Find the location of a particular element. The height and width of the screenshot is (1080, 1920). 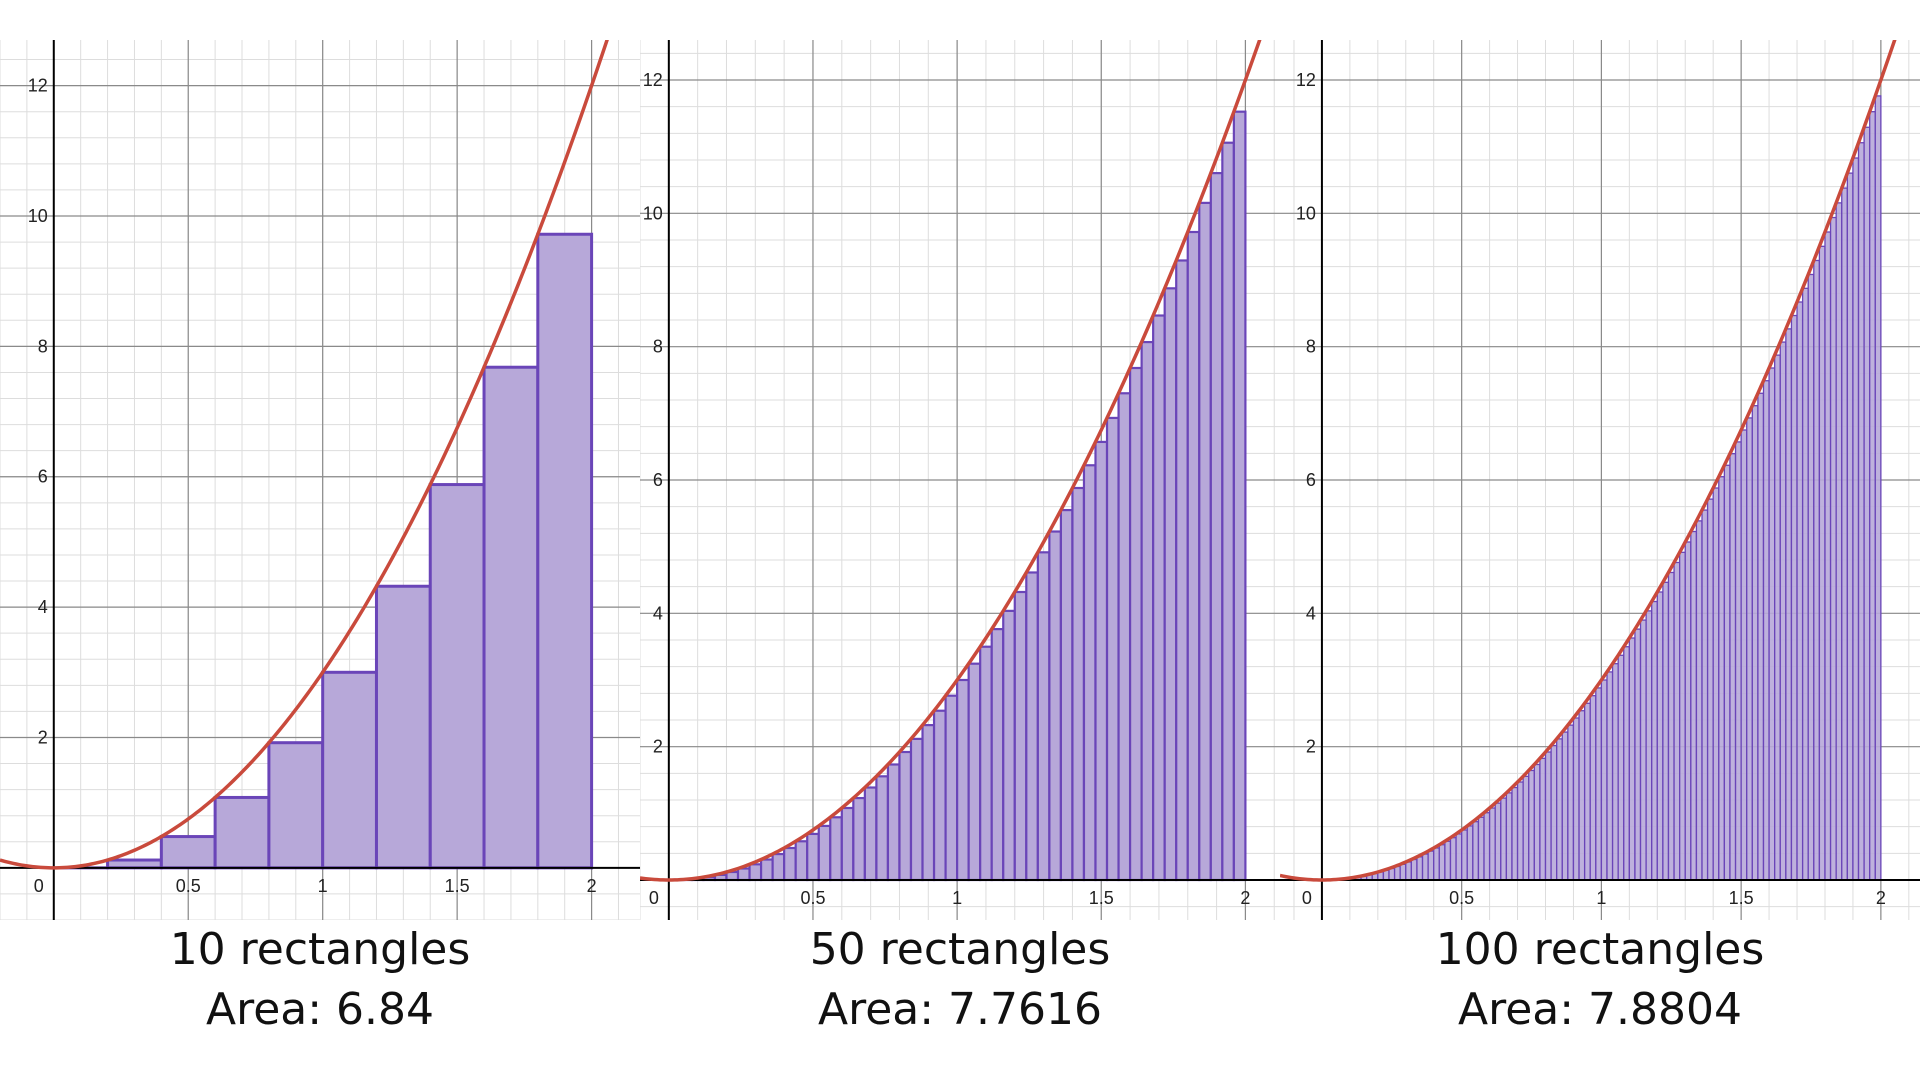

chart-area-label-3: Area: 7.8804 is located at coordinates (1600, 1009).